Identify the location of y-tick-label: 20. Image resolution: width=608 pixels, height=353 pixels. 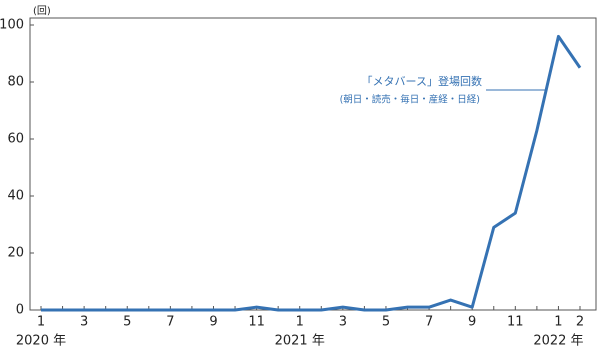
(15, 253).